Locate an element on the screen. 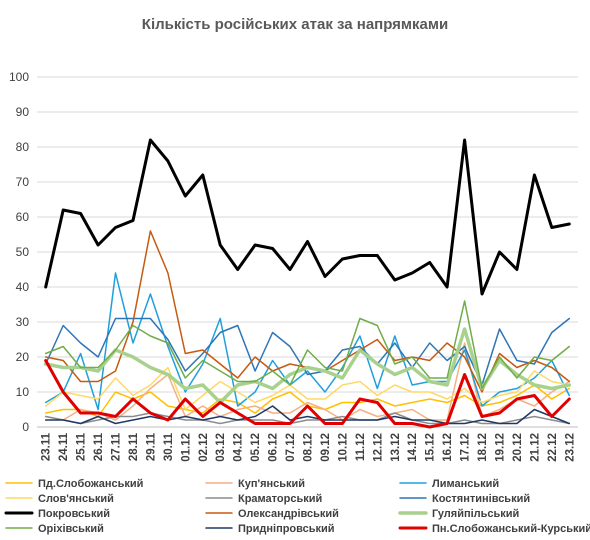  x-tick-label: 17.12 is located at coordinates (466, 447).